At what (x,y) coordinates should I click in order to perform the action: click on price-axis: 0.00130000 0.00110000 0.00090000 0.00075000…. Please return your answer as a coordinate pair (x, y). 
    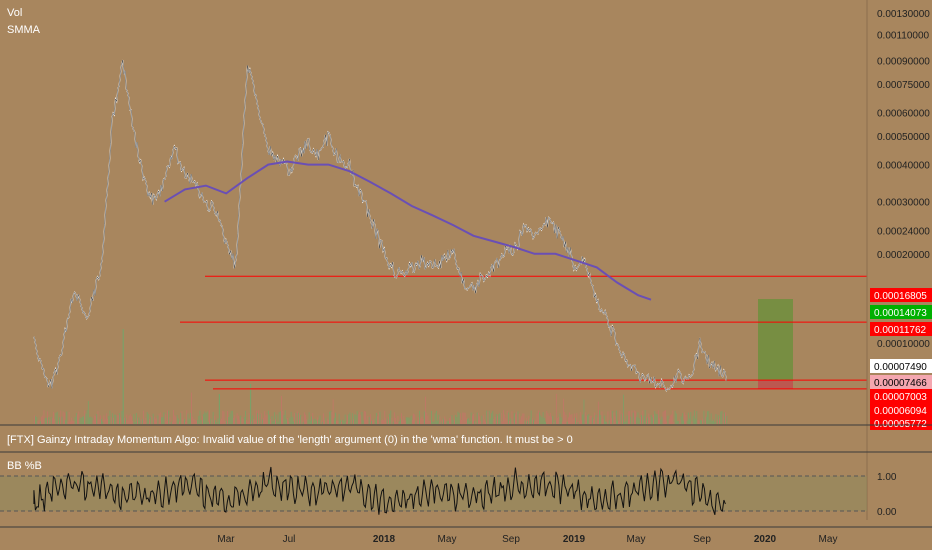
    Looking at the image, I should click on (903, 179).